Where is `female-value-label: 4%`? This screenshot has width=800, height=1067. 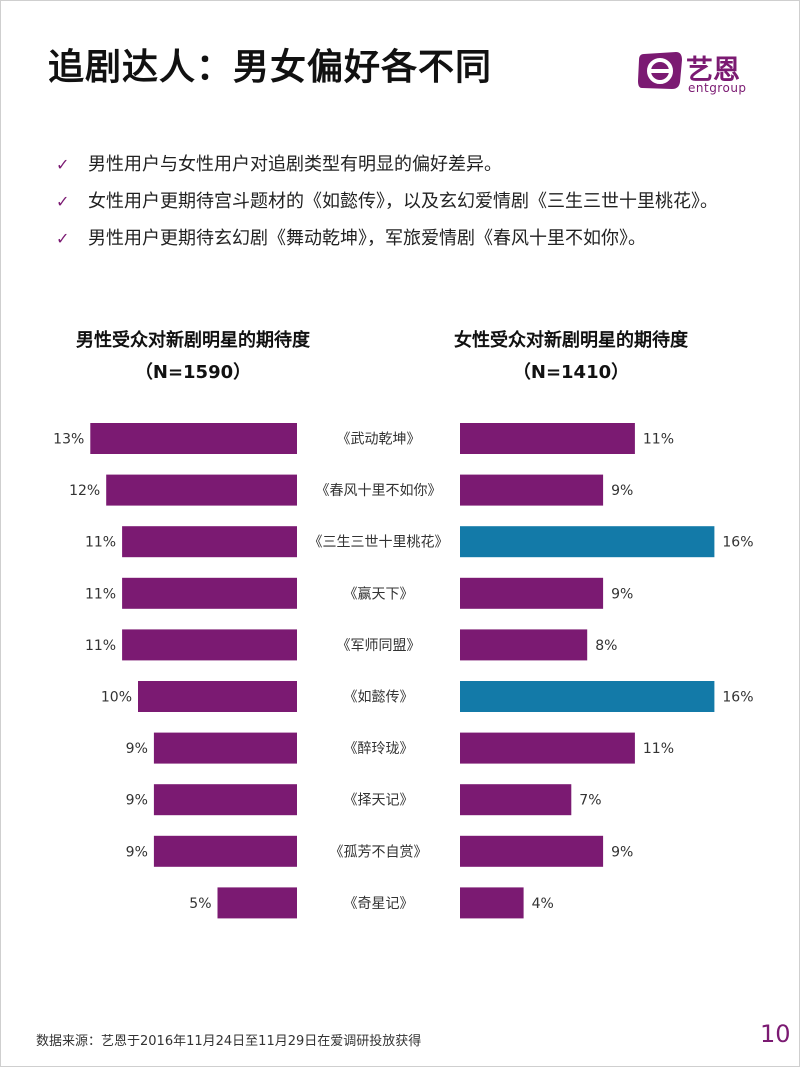
female-value-label: 4% is located at coordinates (543, 904).